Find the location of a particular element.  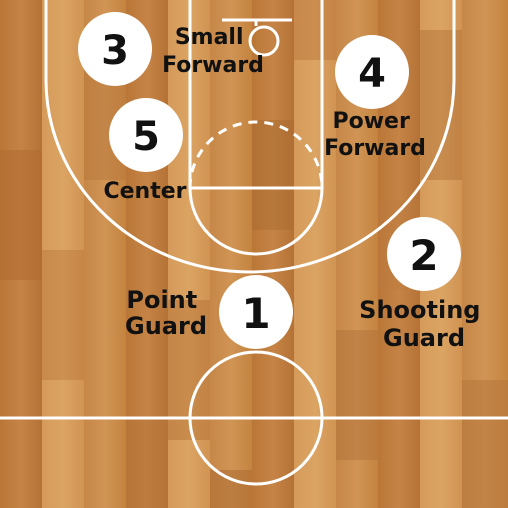

player-label-3: Small Forward is located at coordinates (213, 51).